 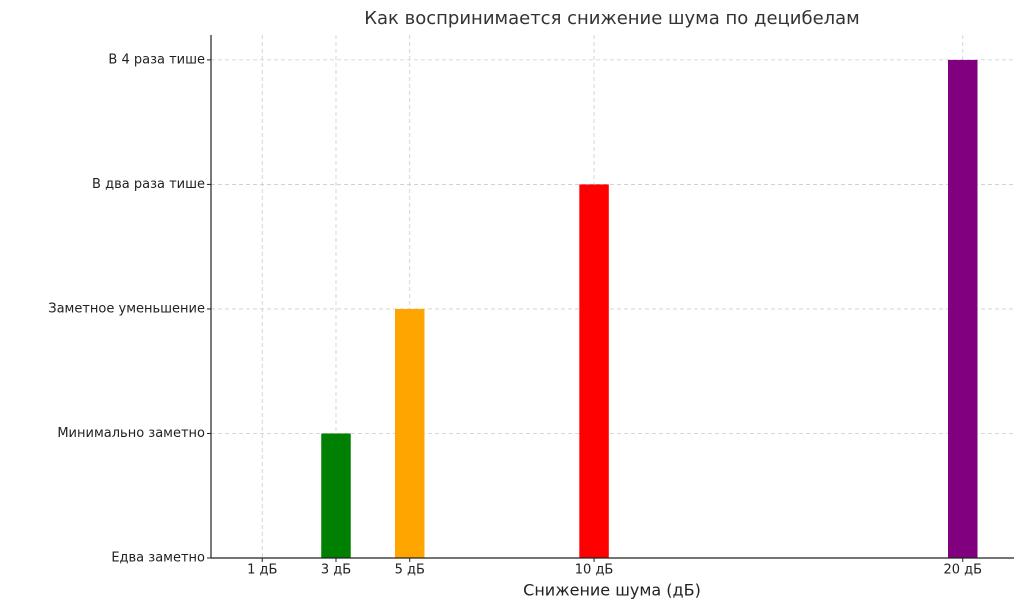 I want to click on y-tick-label: В 4 раза тише, so click(x=156, y=59).